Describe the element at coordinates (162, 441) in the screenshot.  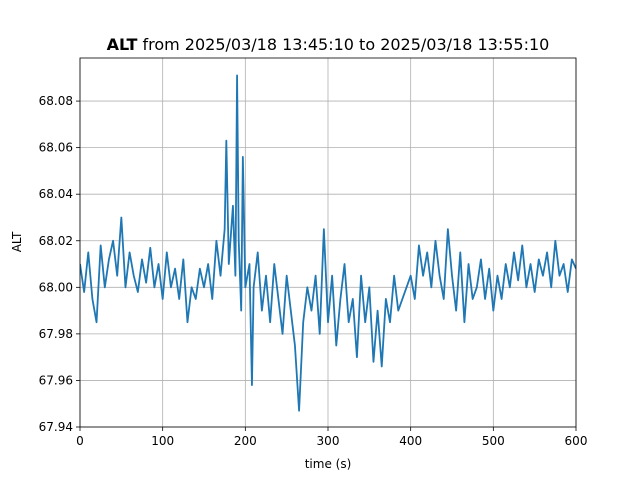
I see `x-tick-label: 100` at that location.